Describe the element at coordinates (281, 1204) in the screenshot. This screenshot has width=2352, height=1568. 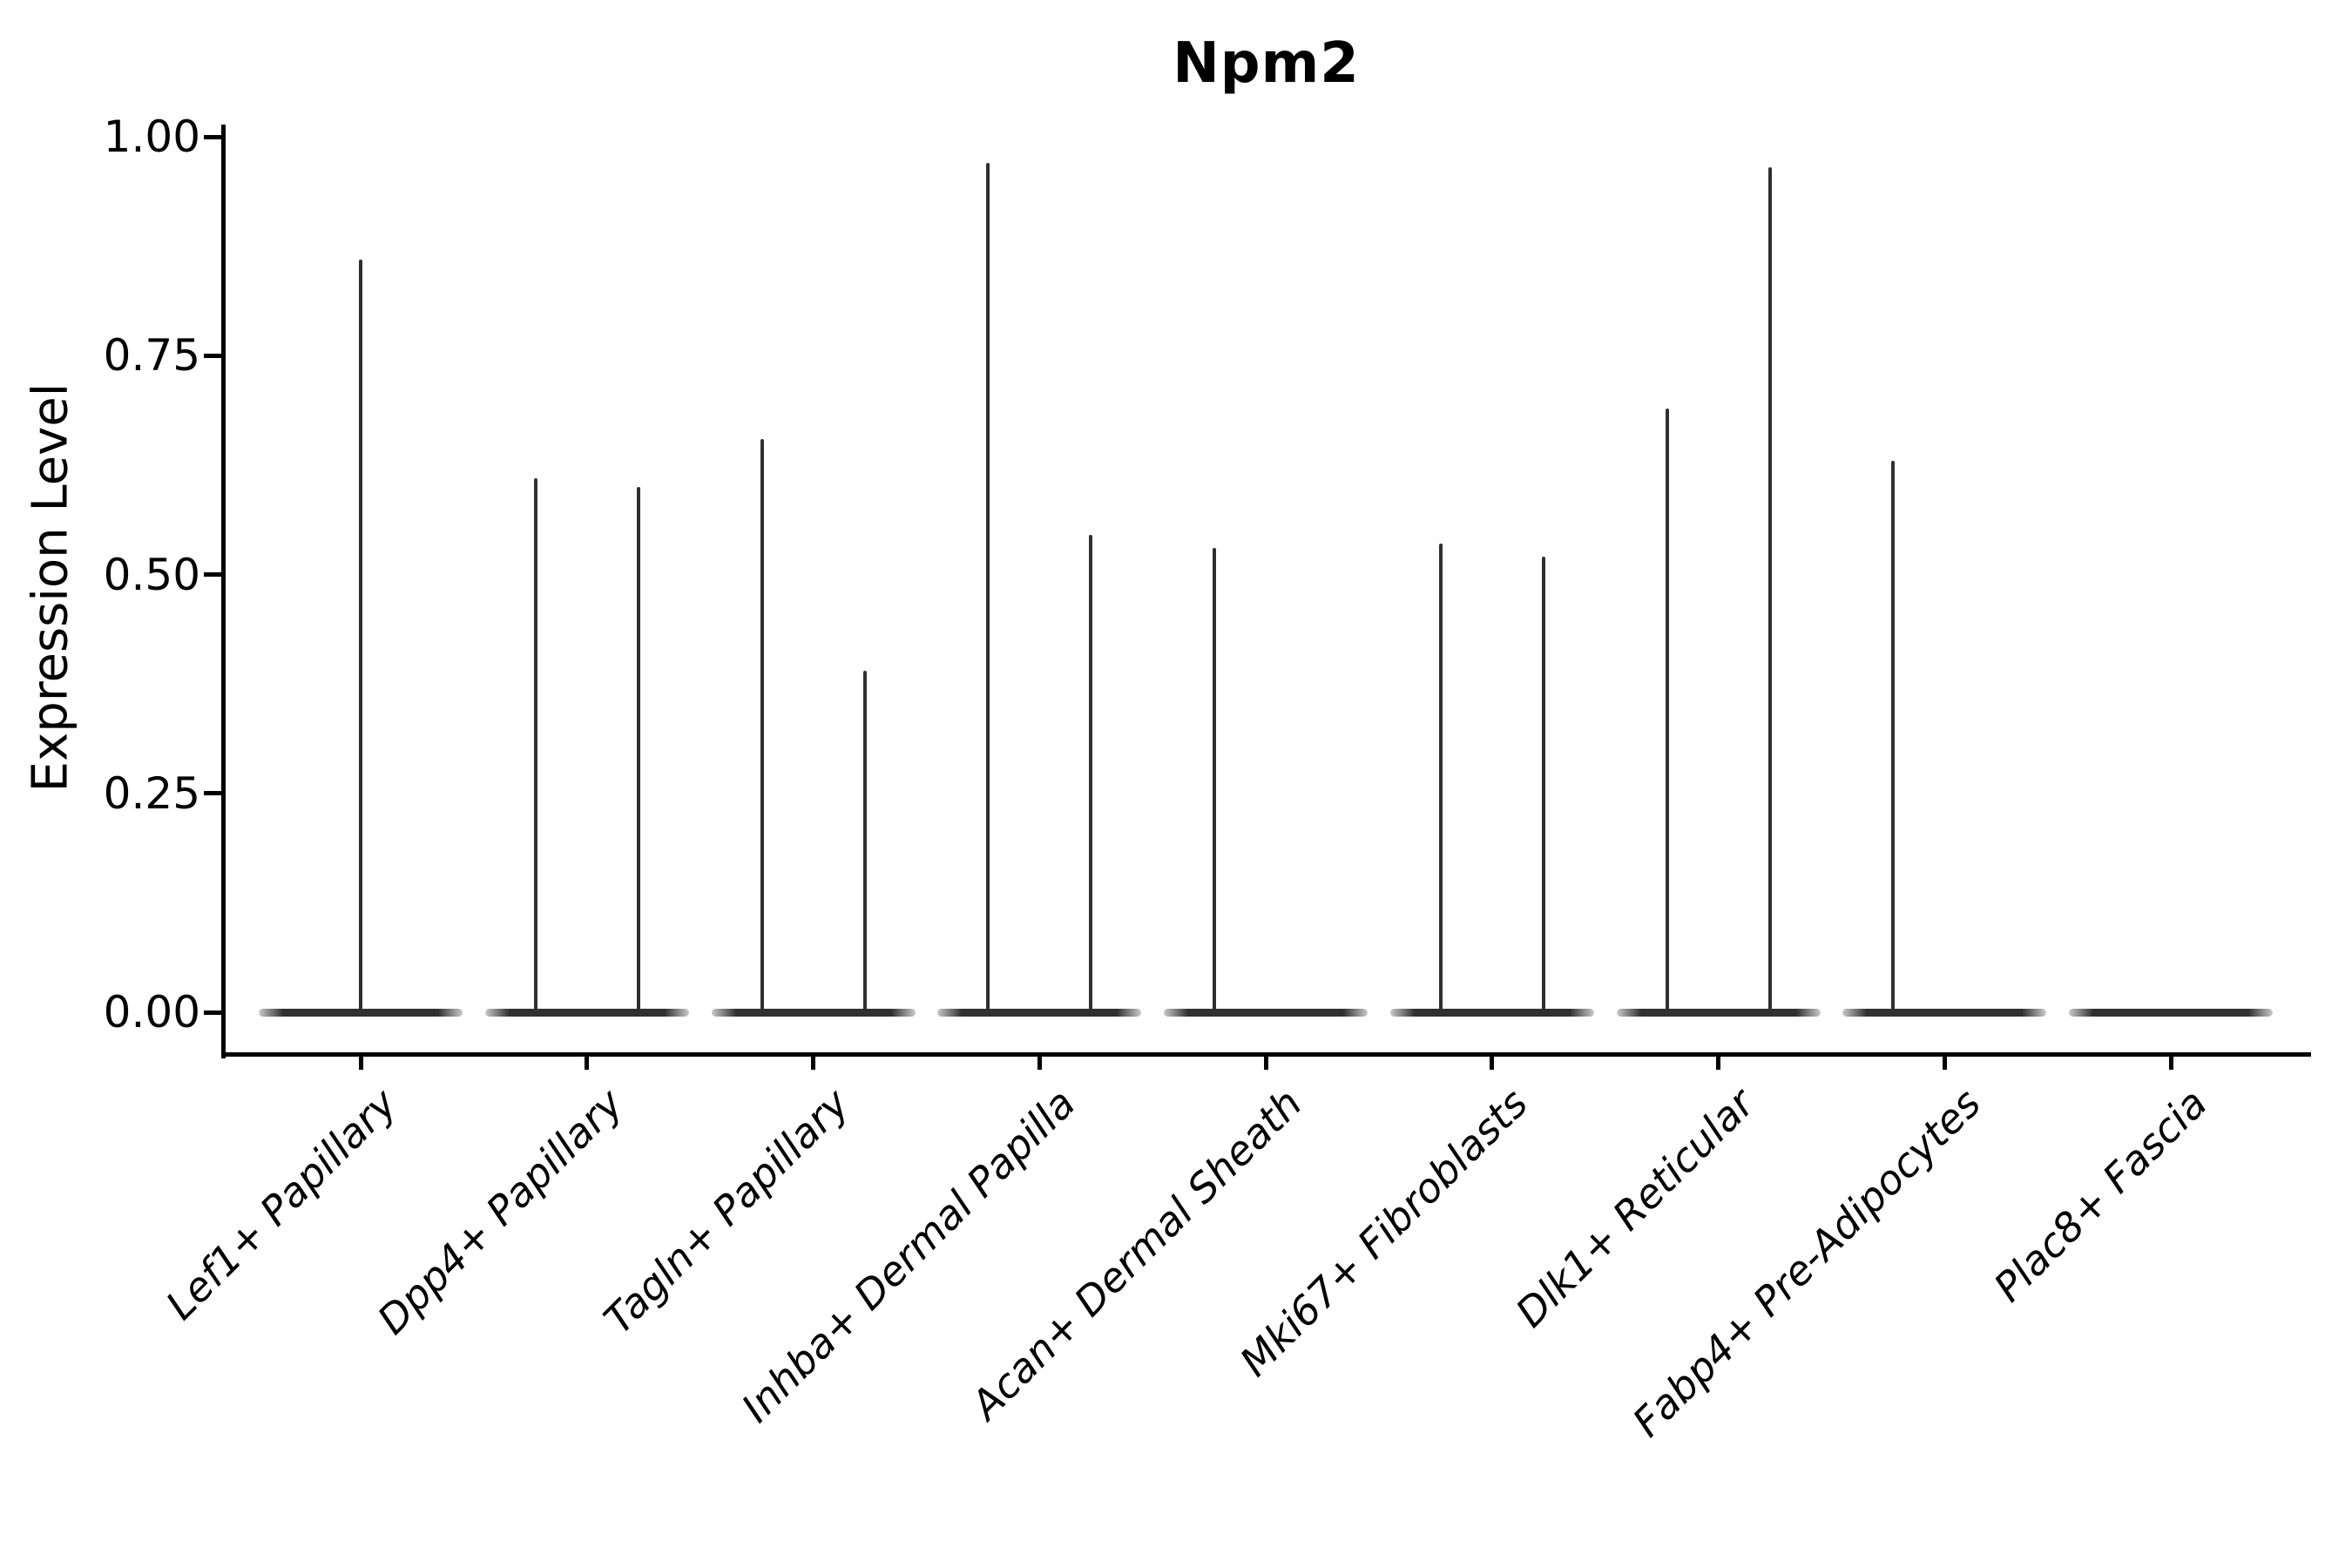
I see `x-tick-label: Lef1+ Papillary` at that location.